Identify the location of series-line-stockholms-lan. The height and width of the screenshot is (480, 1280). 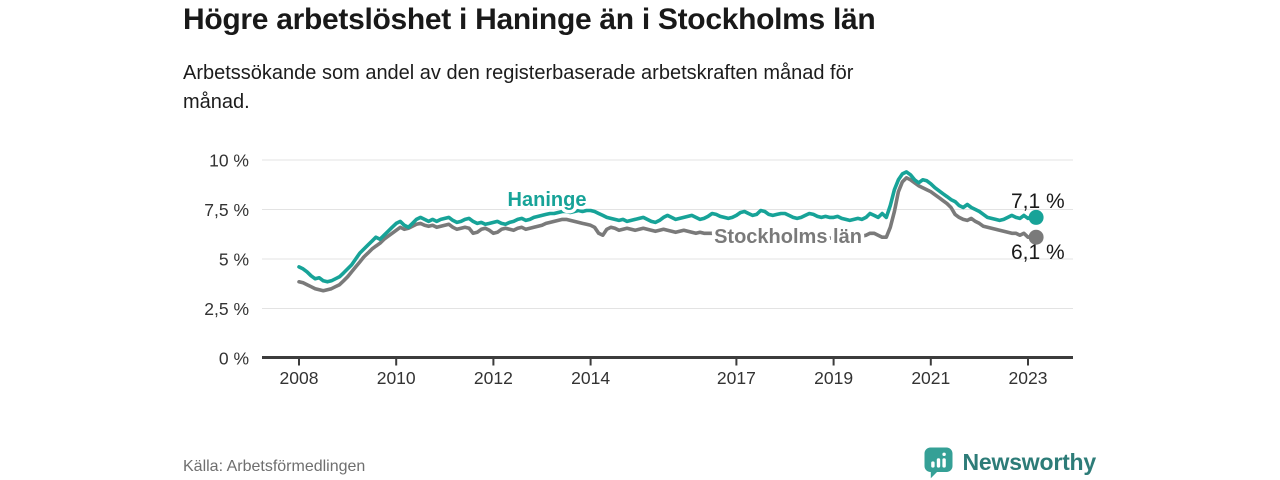
(667, 234).